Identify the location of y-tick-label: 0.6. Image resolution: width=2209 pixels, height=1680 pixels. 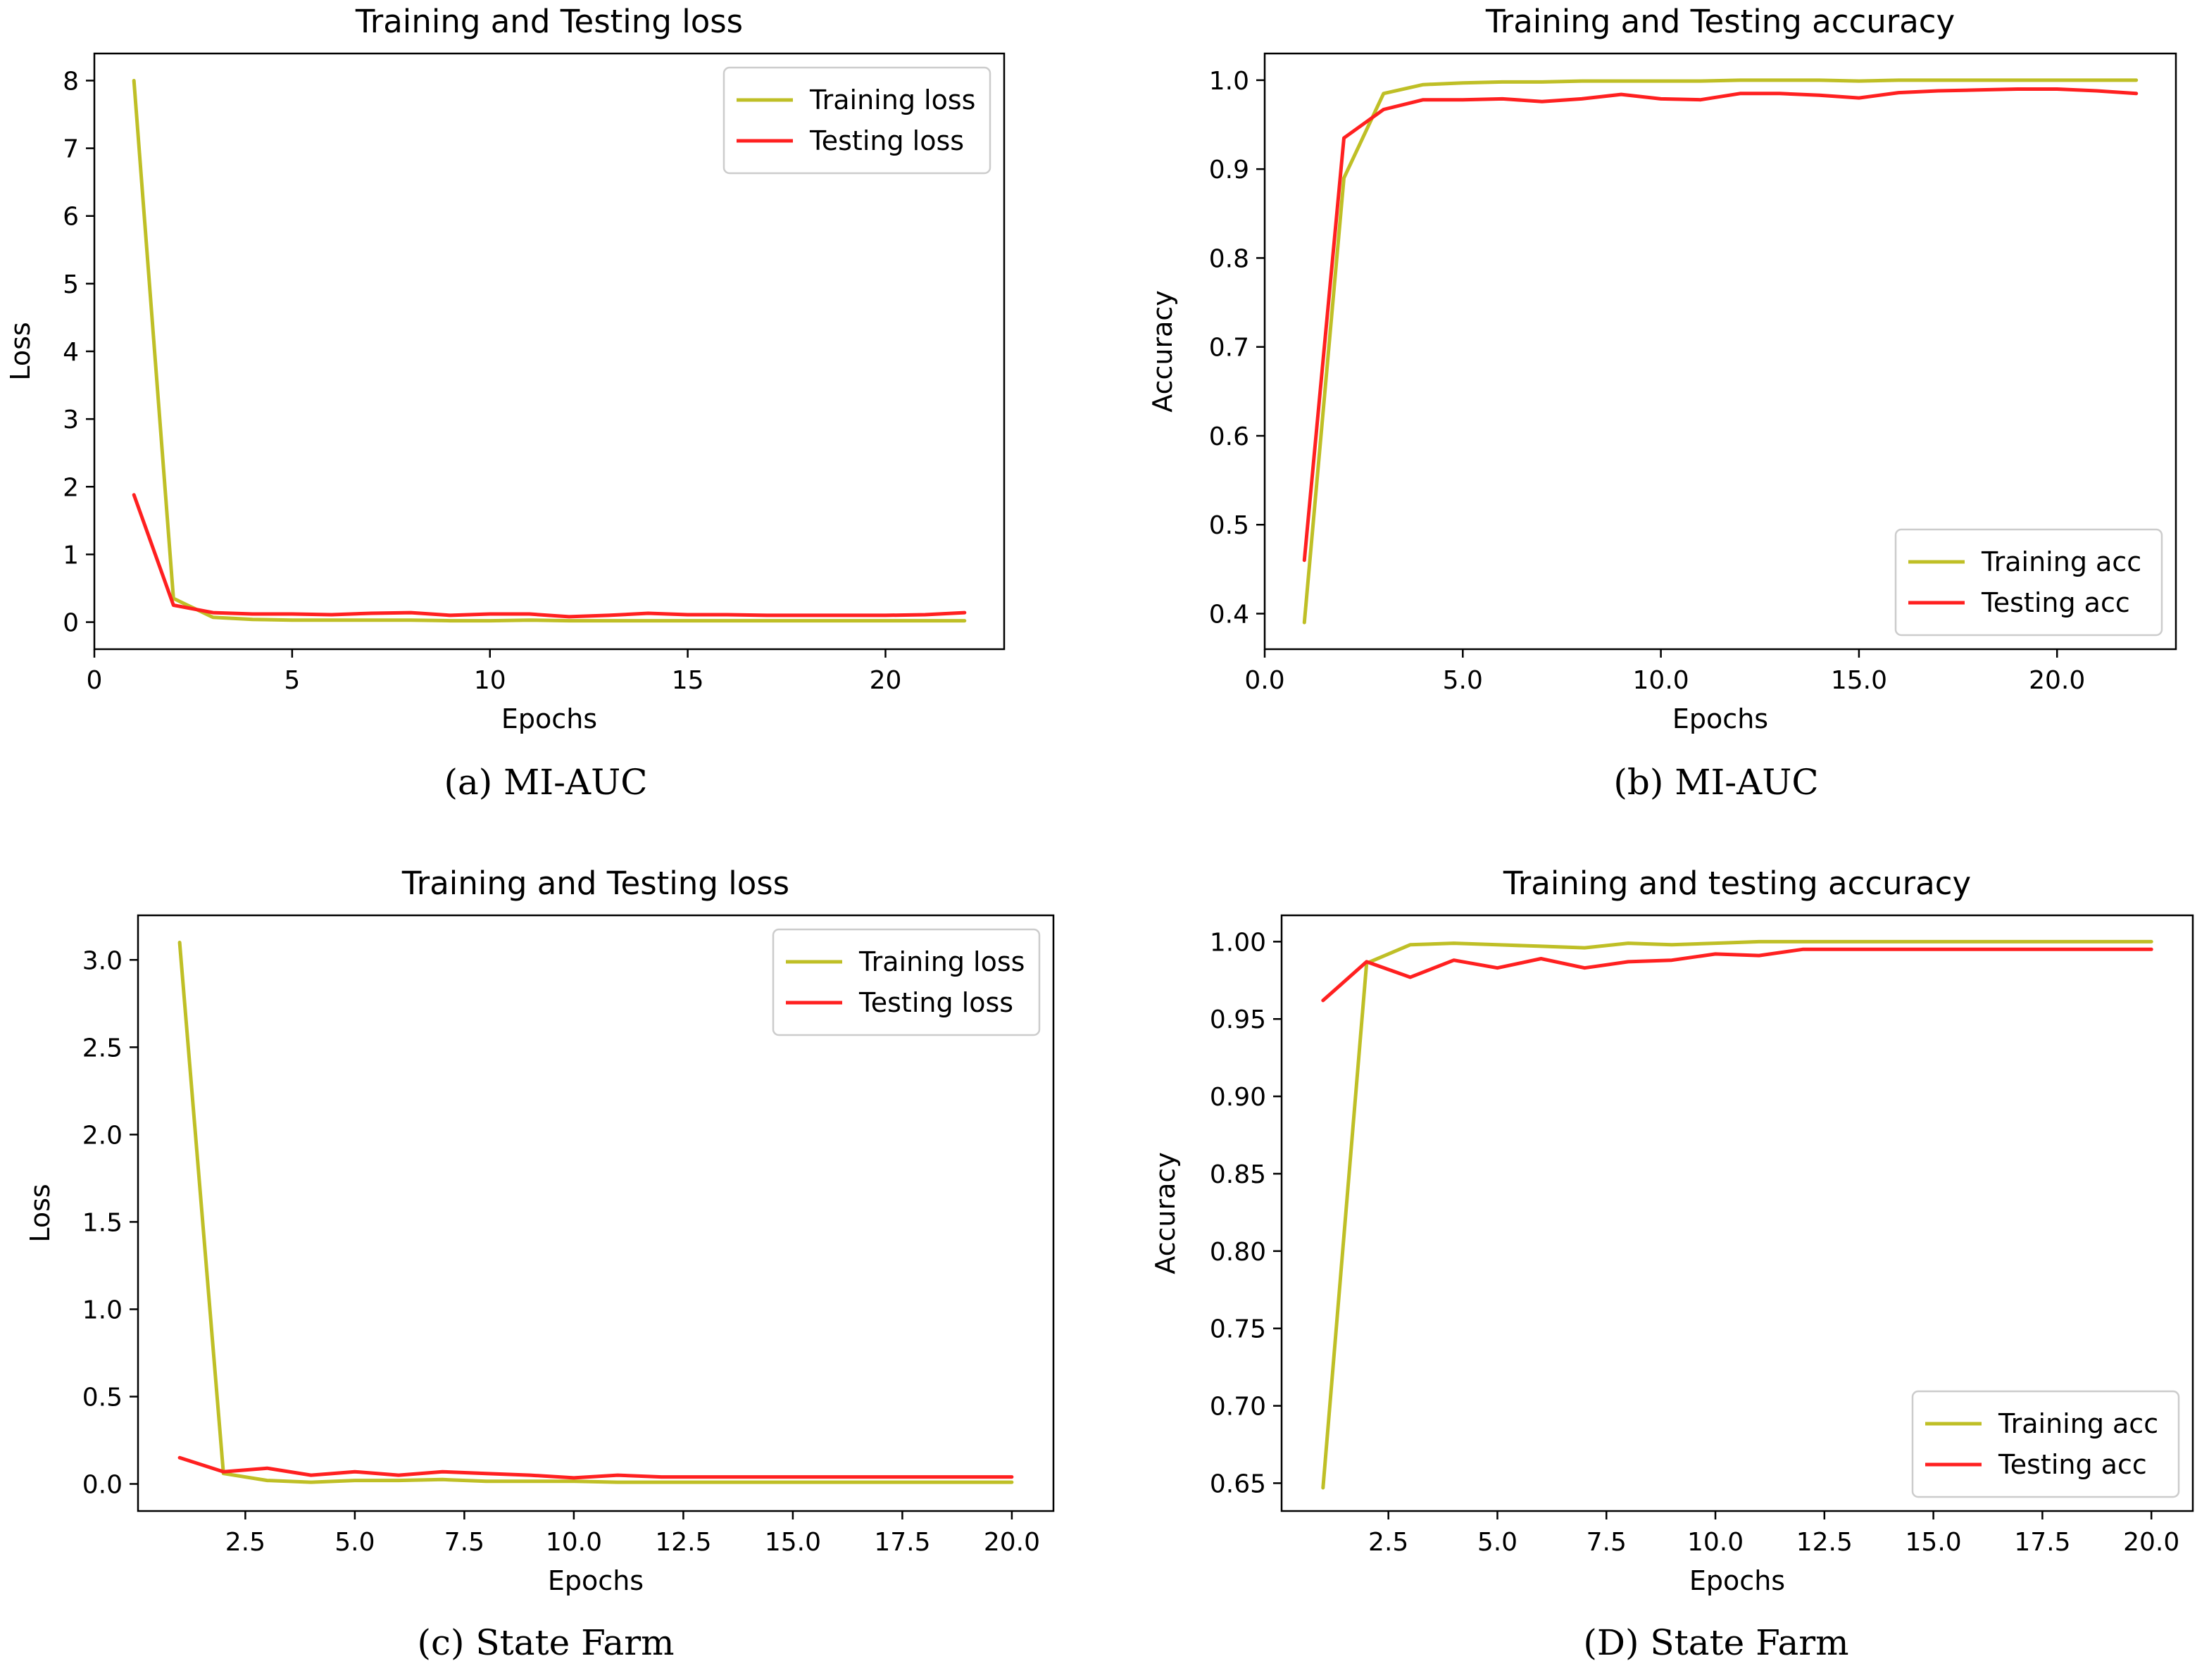
(1229, 437).